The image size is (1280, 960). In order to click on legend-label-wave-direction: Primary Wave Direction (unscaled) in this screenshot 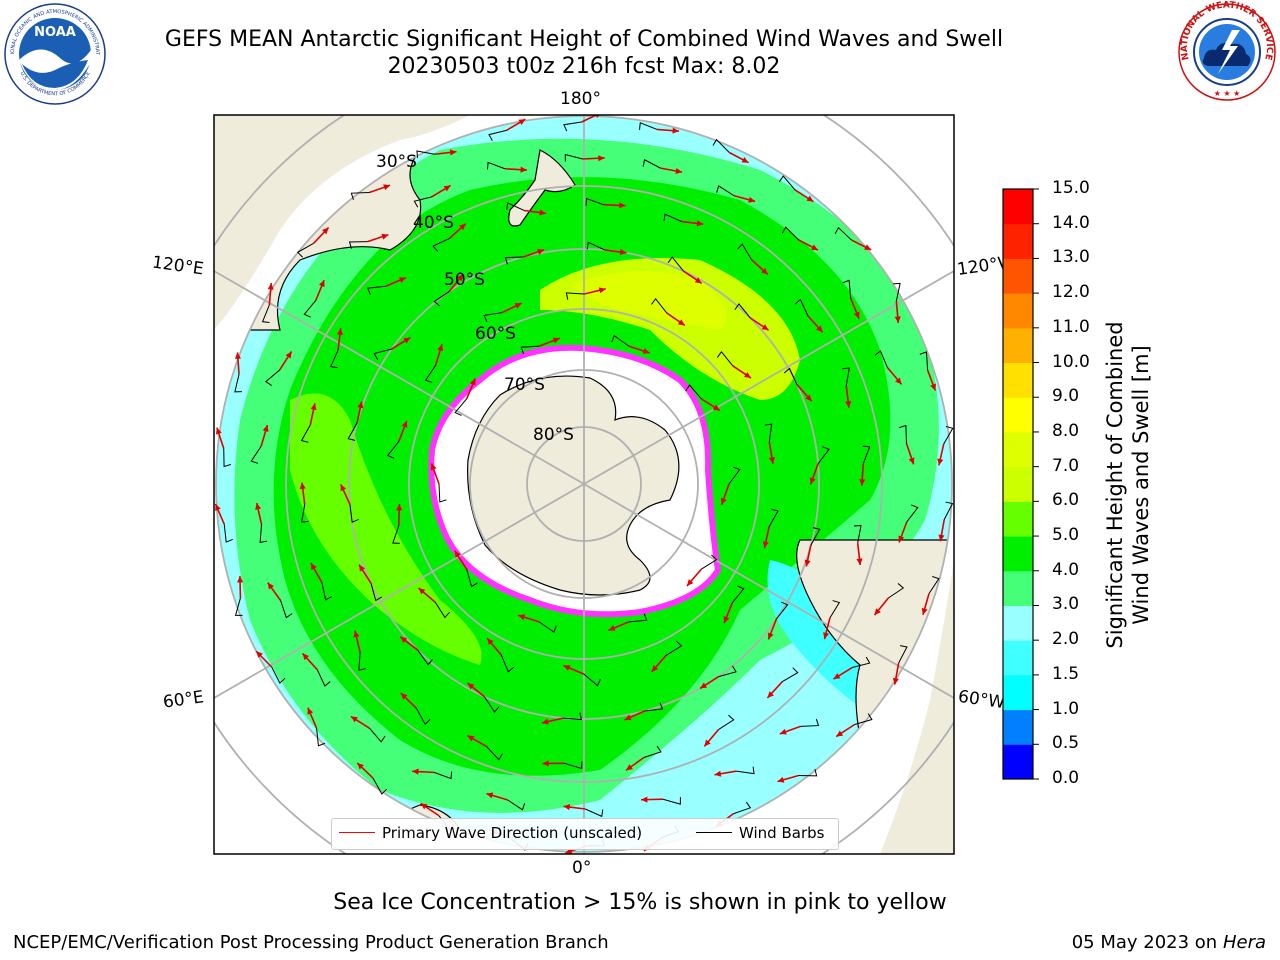, I will do `click(512, 833)`.